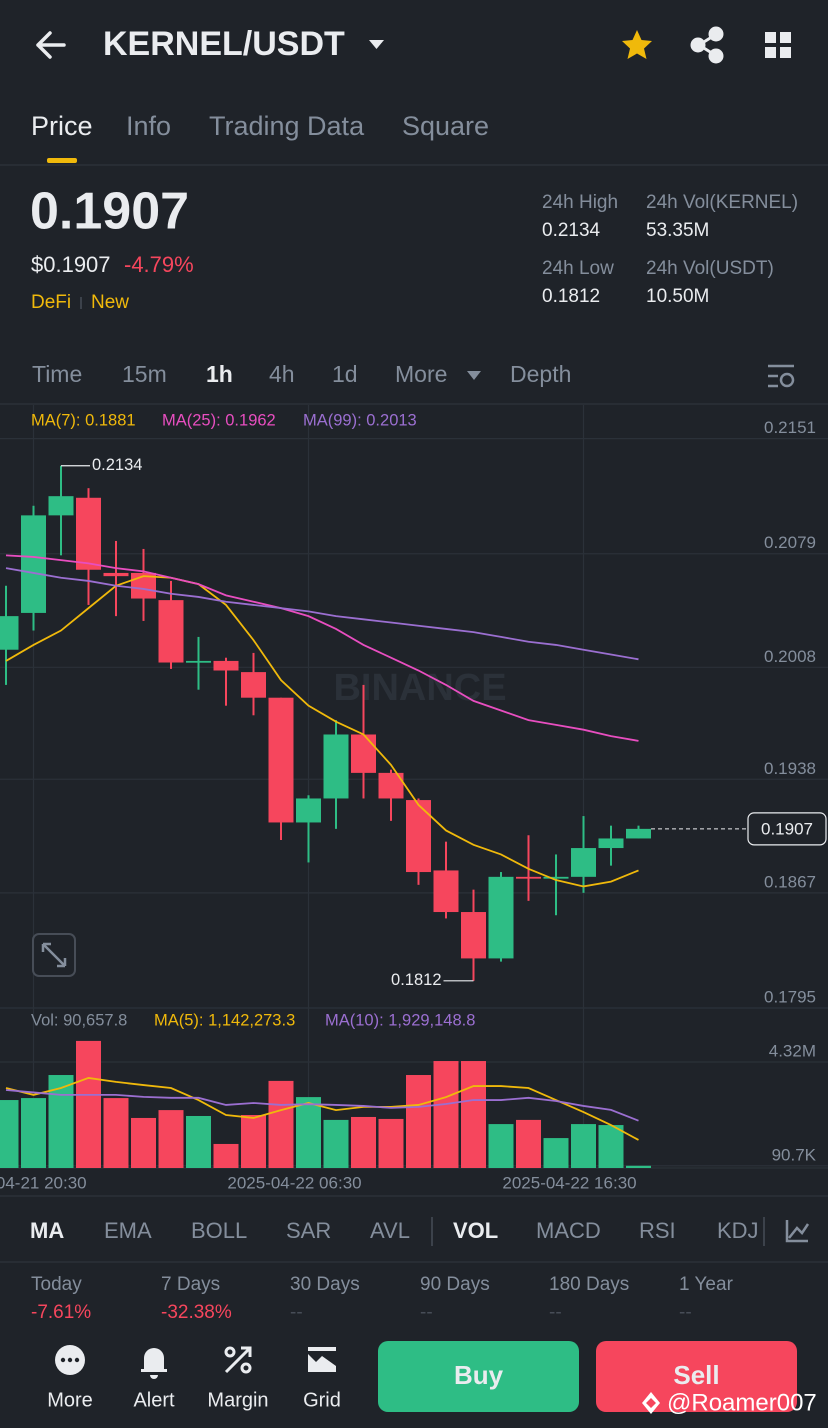  Describe the element at coordinates (322, 1359) in the screenshot. I see `nav-icon-grid` at that location.